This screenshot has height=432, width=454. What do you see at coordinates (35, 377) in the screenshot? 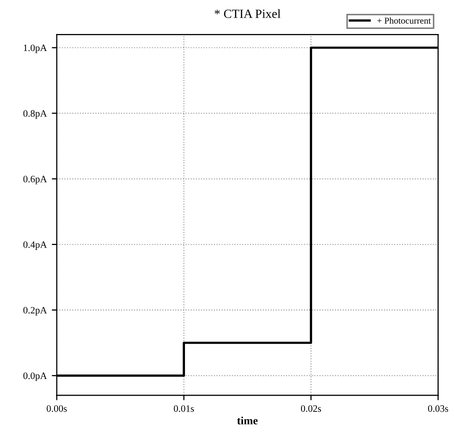
I see `y-tick-label: 0.0pA` at bounding box center [35, 377].